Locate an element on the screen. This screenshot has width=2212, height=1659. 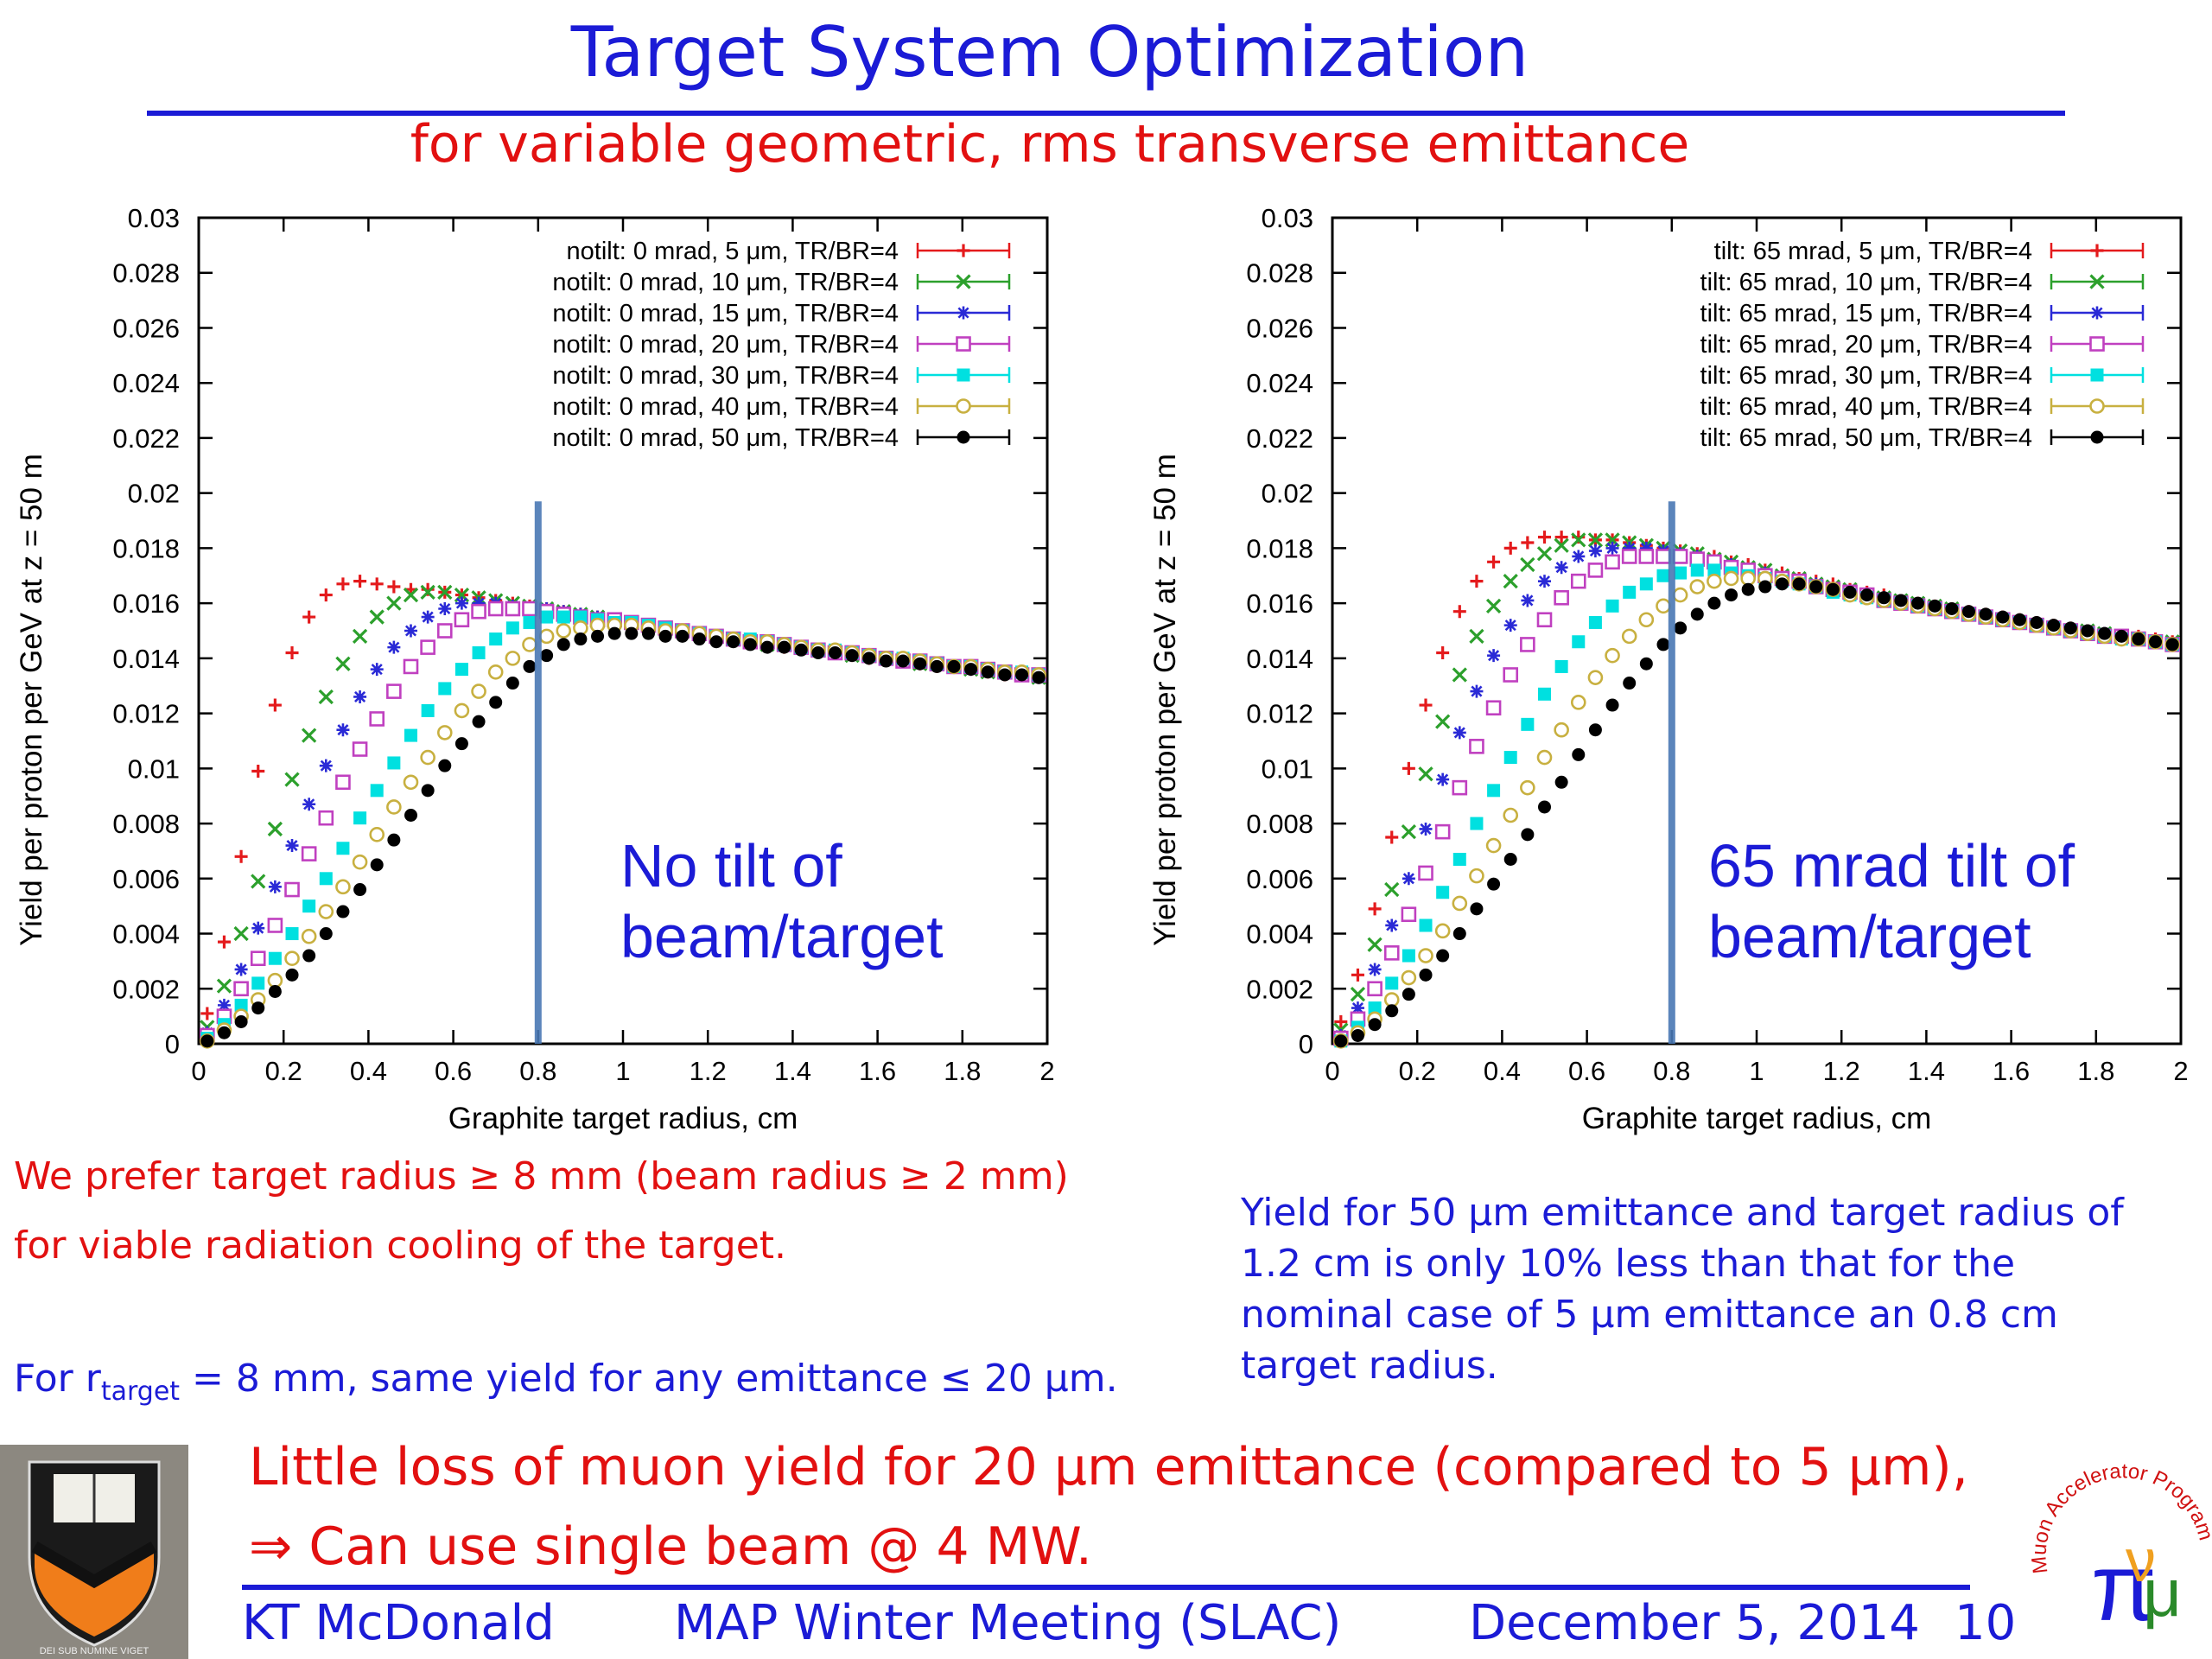
legend-label: notilt: 0 mrad, 40 μm, TR/BR=4 is located at coordinates (725, 407).